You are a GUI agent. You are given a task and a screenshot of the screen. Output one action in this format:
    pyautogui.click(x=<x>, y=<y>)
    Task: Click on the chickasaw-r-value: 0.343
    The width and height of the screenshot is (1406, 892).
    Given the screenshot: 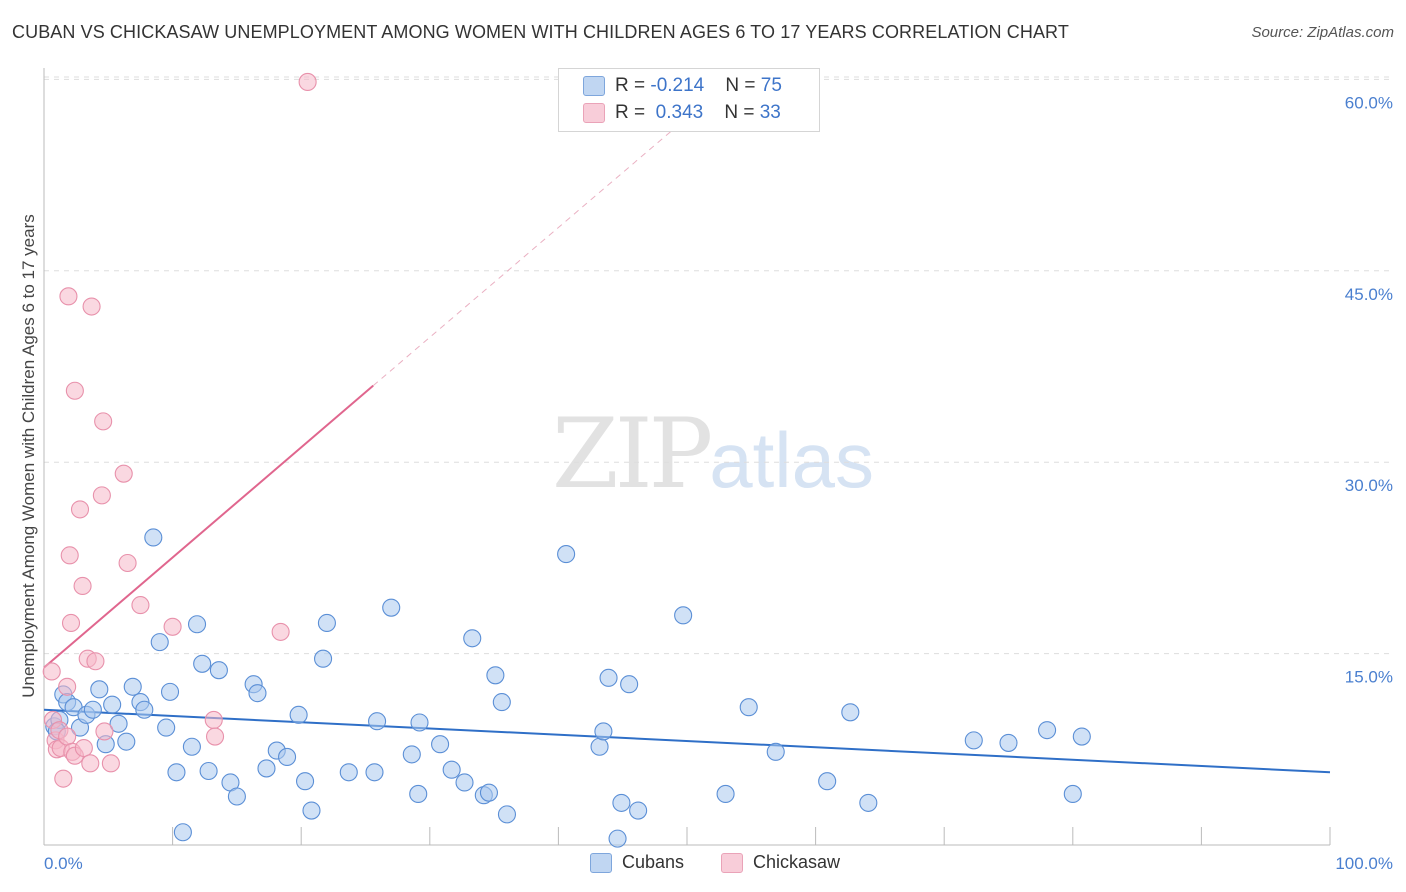 What is the action you would take?
    pyautogui.click(x=679, y=112)
    